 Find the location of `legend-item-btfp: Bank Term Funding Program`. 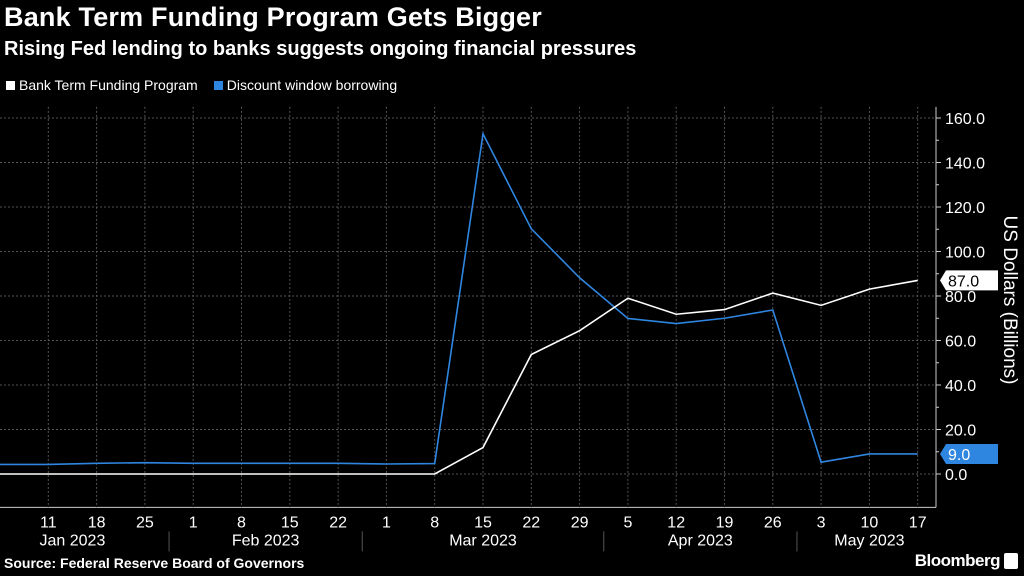

legend-item-btfp: Bank Term Funding Program is located at coordinates (102, 85).